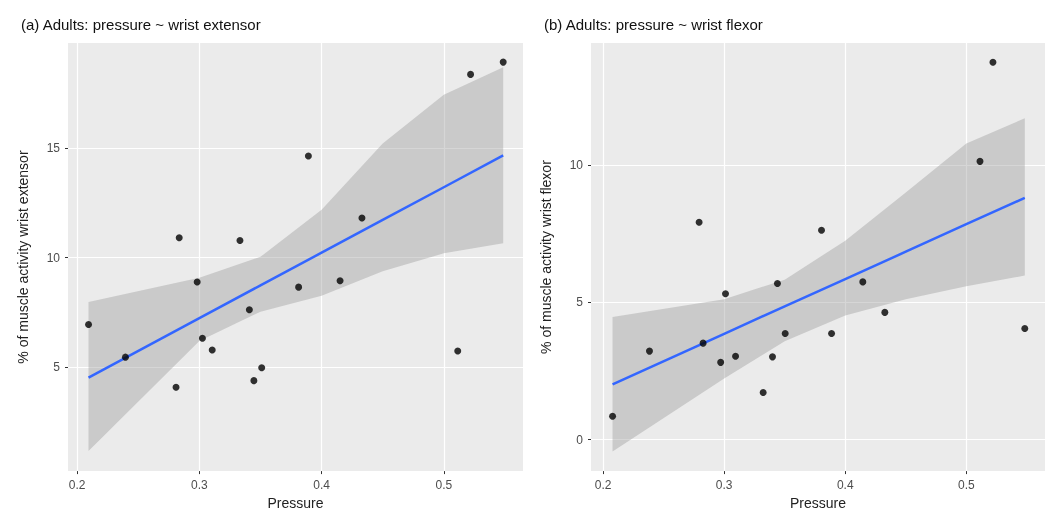 The height and width of the screenshot is (523, 1057). Describe the element at coordinates (580, 439) in the screenshot. I see `y-tick-label: 0` at that location.